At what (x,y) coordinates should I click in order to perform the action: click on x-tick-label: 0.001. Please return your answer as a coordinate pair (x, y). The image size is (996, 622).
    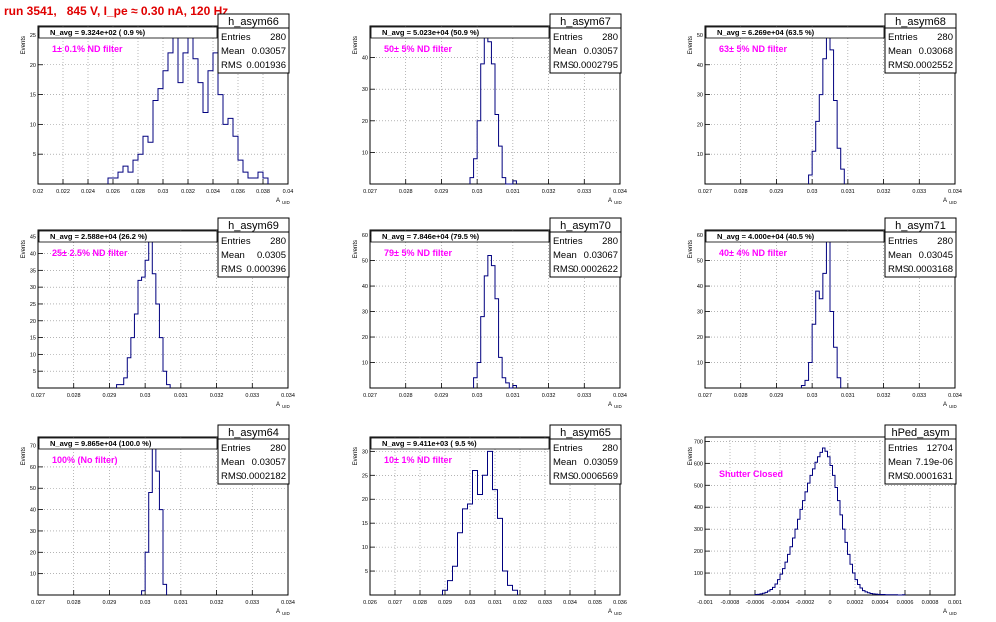
    Looking at the image, I should click on (955, 603).